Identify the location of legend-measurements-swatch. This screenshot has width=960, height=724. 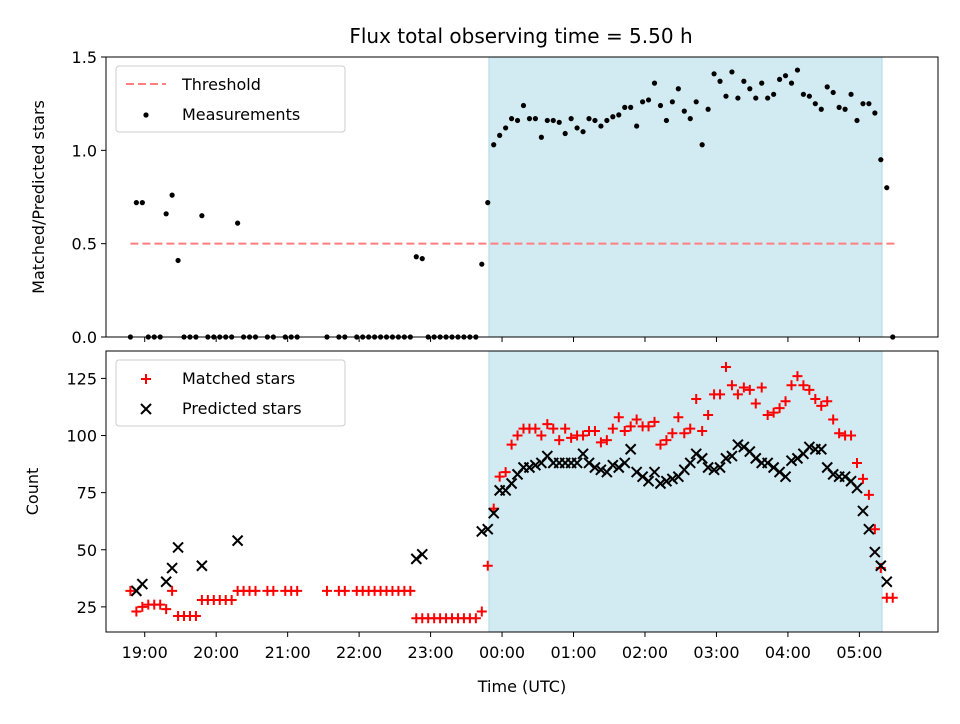
(146, 115).